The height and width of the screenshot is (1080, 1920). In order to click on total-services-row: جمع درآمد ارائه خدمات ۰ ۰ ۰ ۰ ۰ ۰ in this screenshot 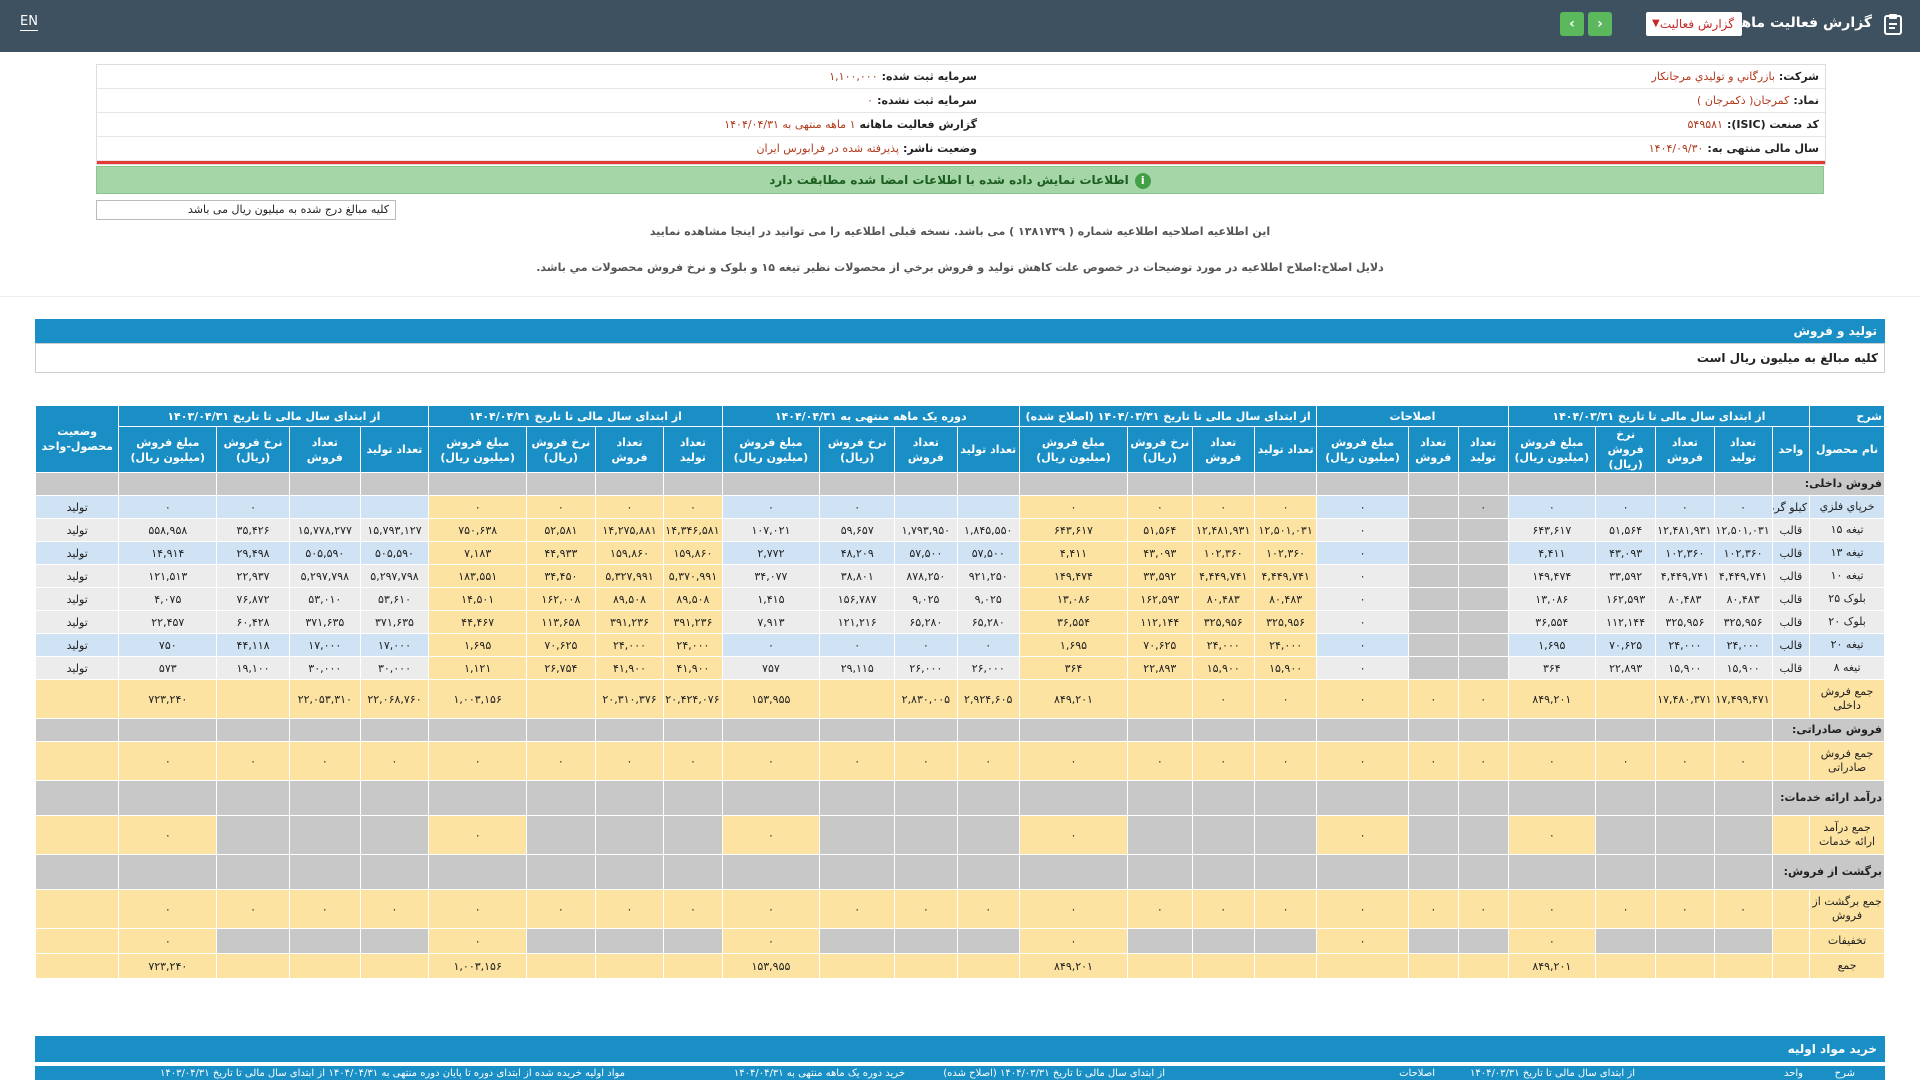, I will do `click(959, 835)`.